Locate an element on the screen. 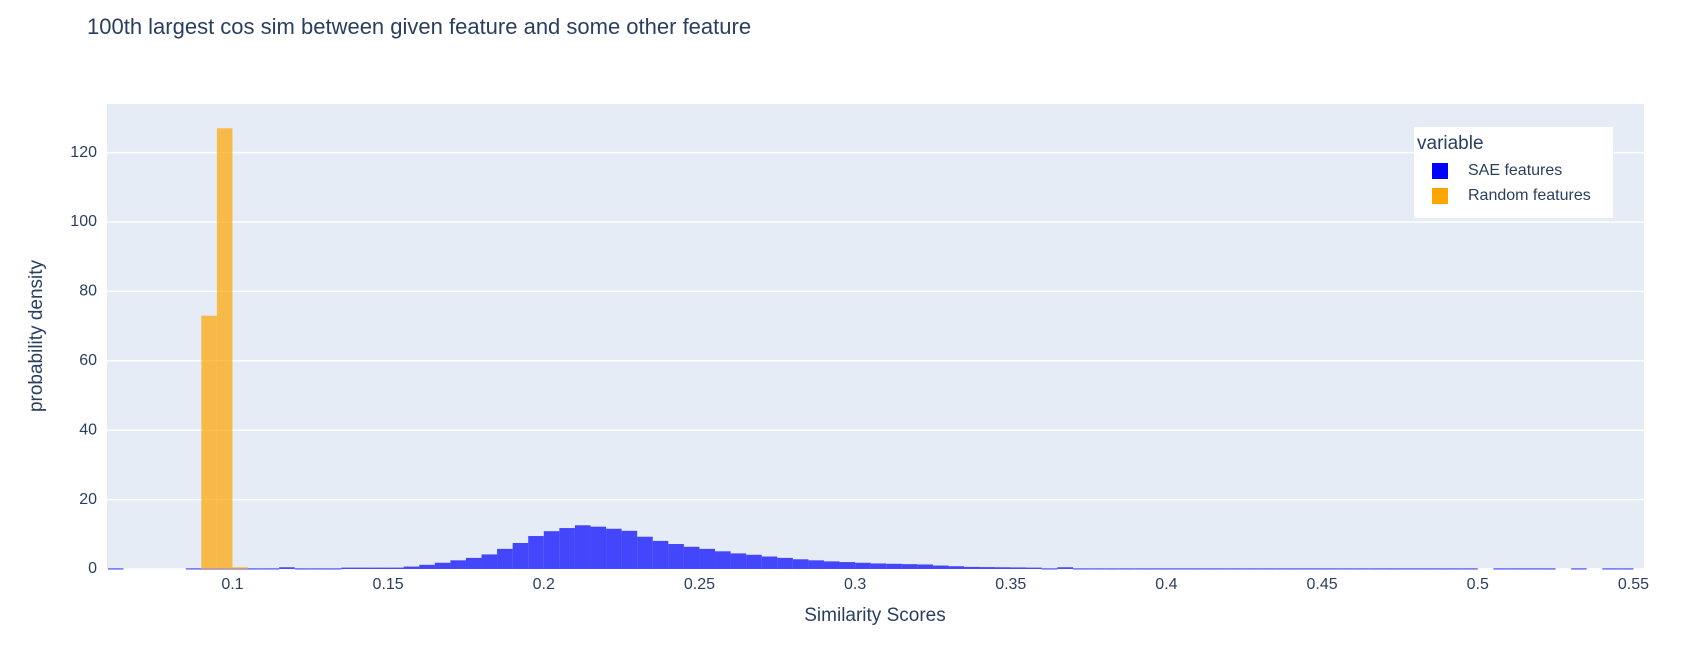  y-tick-label: 120 is located at coordinates (83, 152).